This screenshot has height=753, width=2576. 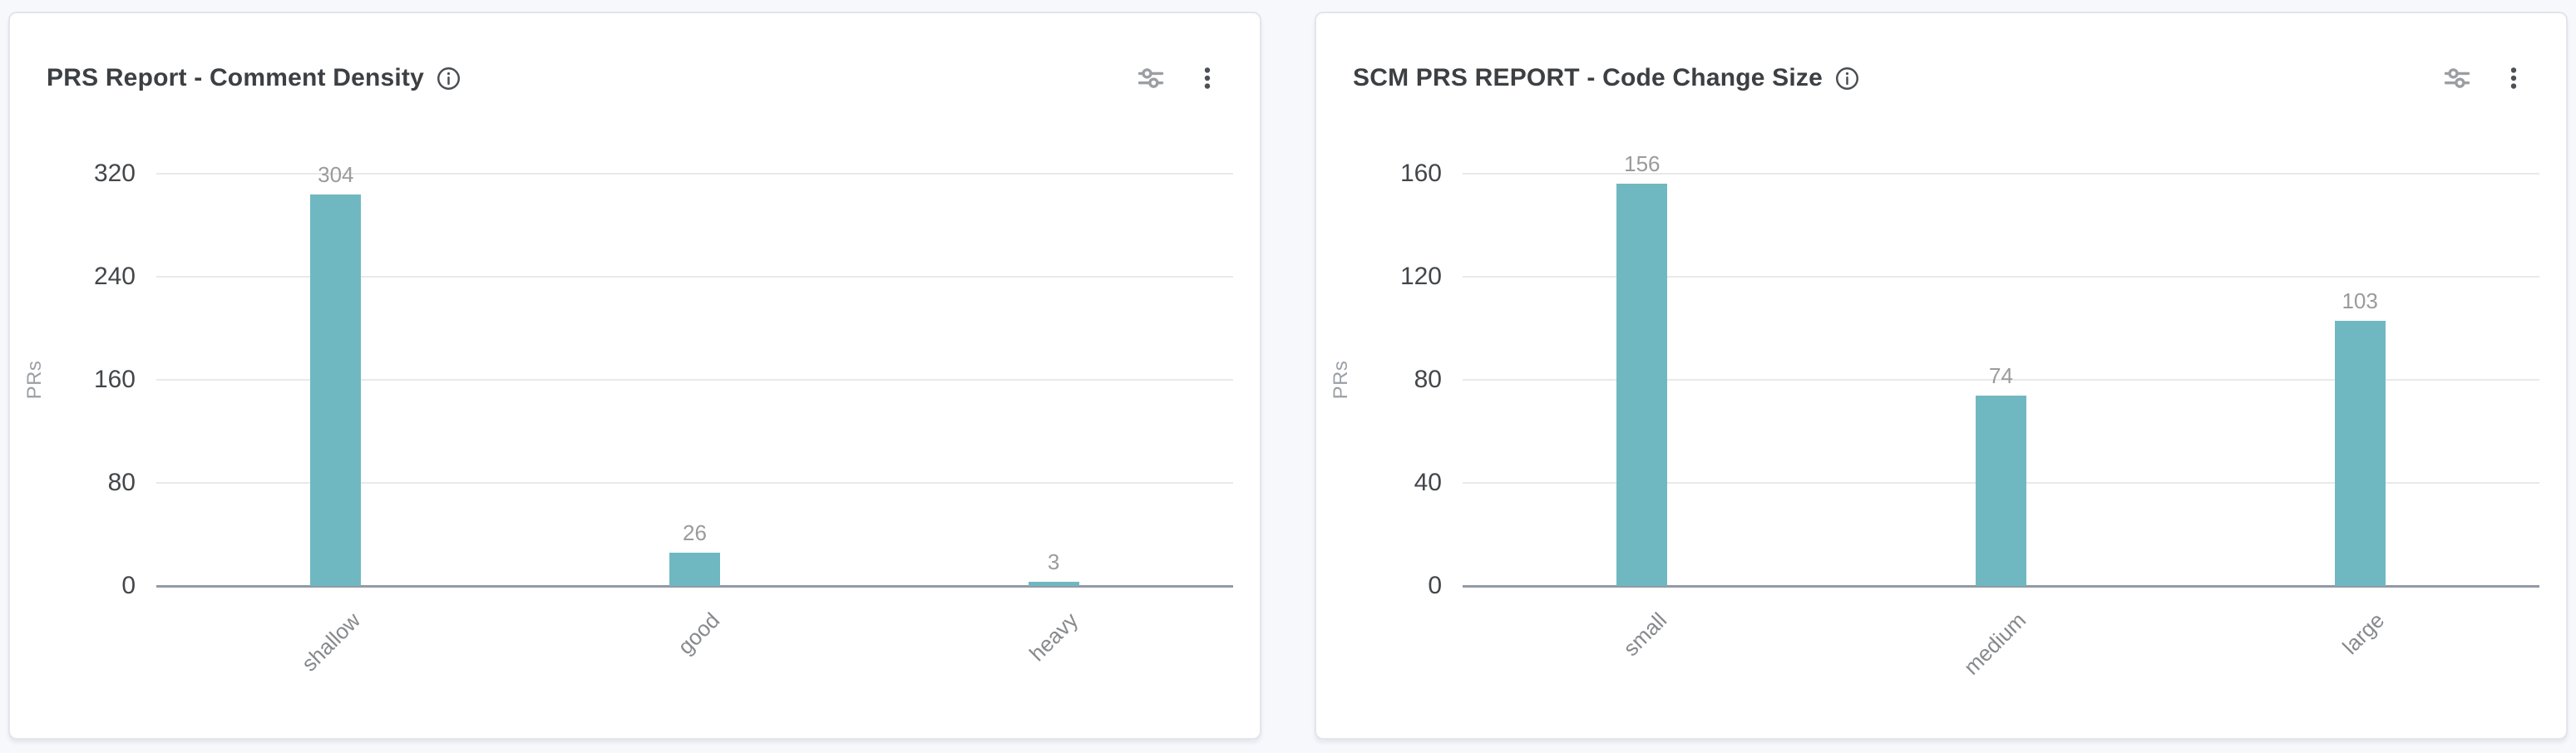 I want to click on bar-value-label: 3, so click(x=1053, y=562).